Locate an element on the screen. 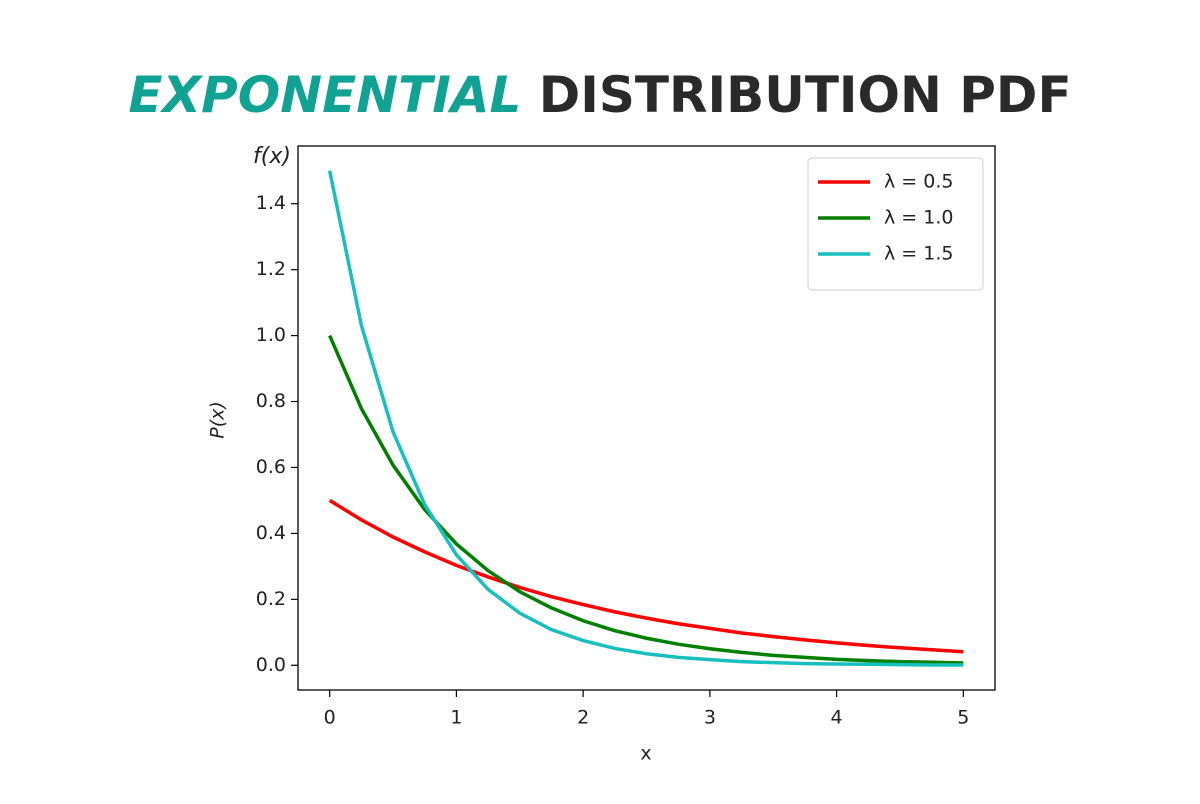 This screenshot has height=804, width=1200. y-tick-label: 0.0 is located at coordinates (271, 665).